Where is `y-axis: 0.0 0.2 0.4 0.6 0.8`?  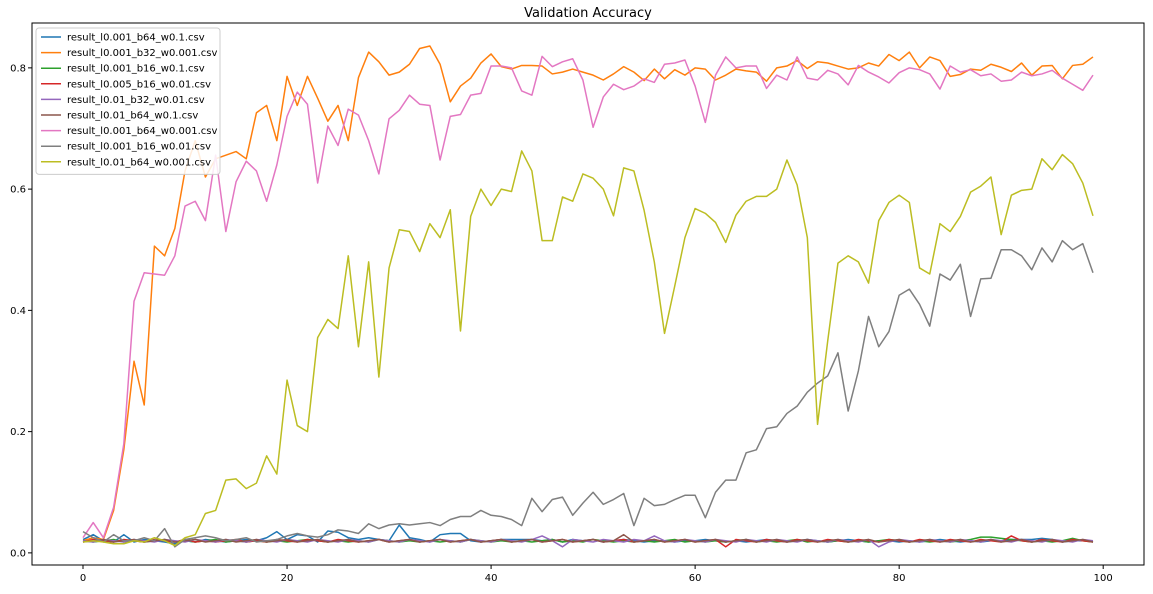
y-axis: 0.0 0.2 0.4 0.6 0.8 is located at coordinates (21, 311).